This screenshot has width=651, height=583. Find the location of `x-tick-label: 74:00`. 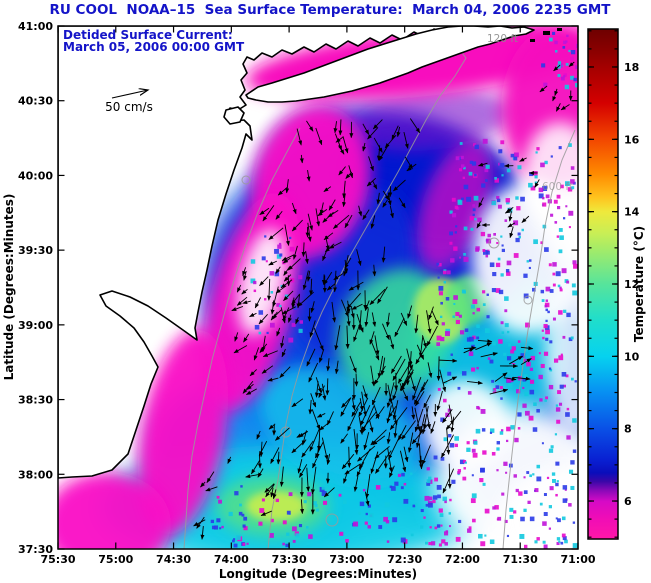

x-tick-label: 74:00 is located at coordinates (231, 559).